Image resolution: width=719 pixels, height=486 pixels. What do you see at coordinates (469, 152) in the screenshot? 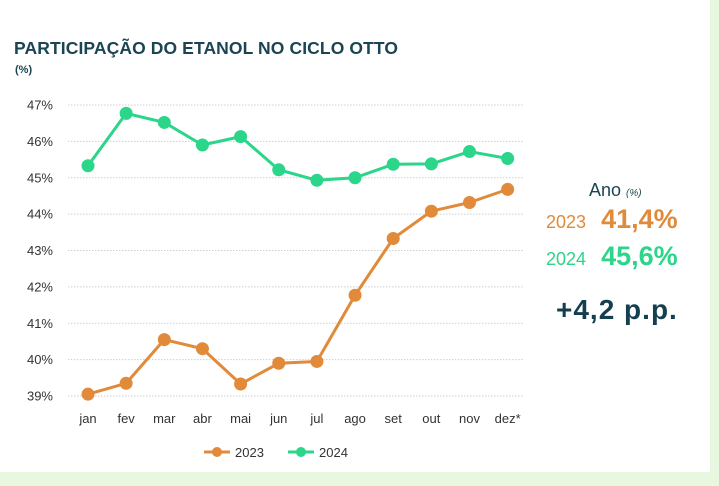
I see `data-point-2024-nov` at bounding box center [469, 152].